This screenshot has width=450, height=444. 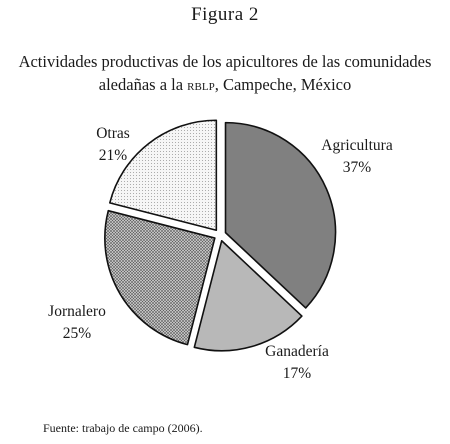 What do you see at coordinates (163, 175) in the screenshot?
I see `pie-slice-otras` at bounding box center [163, 175].